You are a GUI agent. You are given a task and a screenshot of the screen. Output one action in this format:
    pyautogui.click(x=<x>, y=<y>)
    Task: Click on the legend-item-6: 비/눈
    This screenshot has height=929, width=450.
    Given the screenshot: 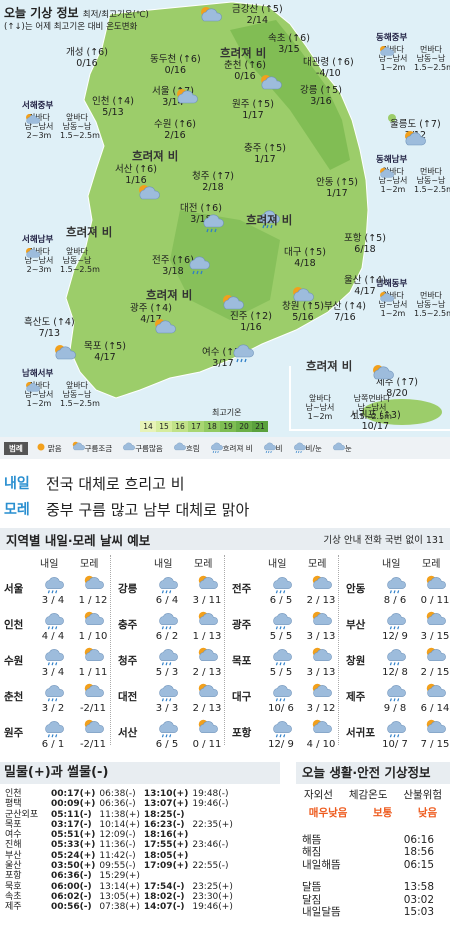 What is the action you would take?
    pyautogui.click(x=307, y=448)
    